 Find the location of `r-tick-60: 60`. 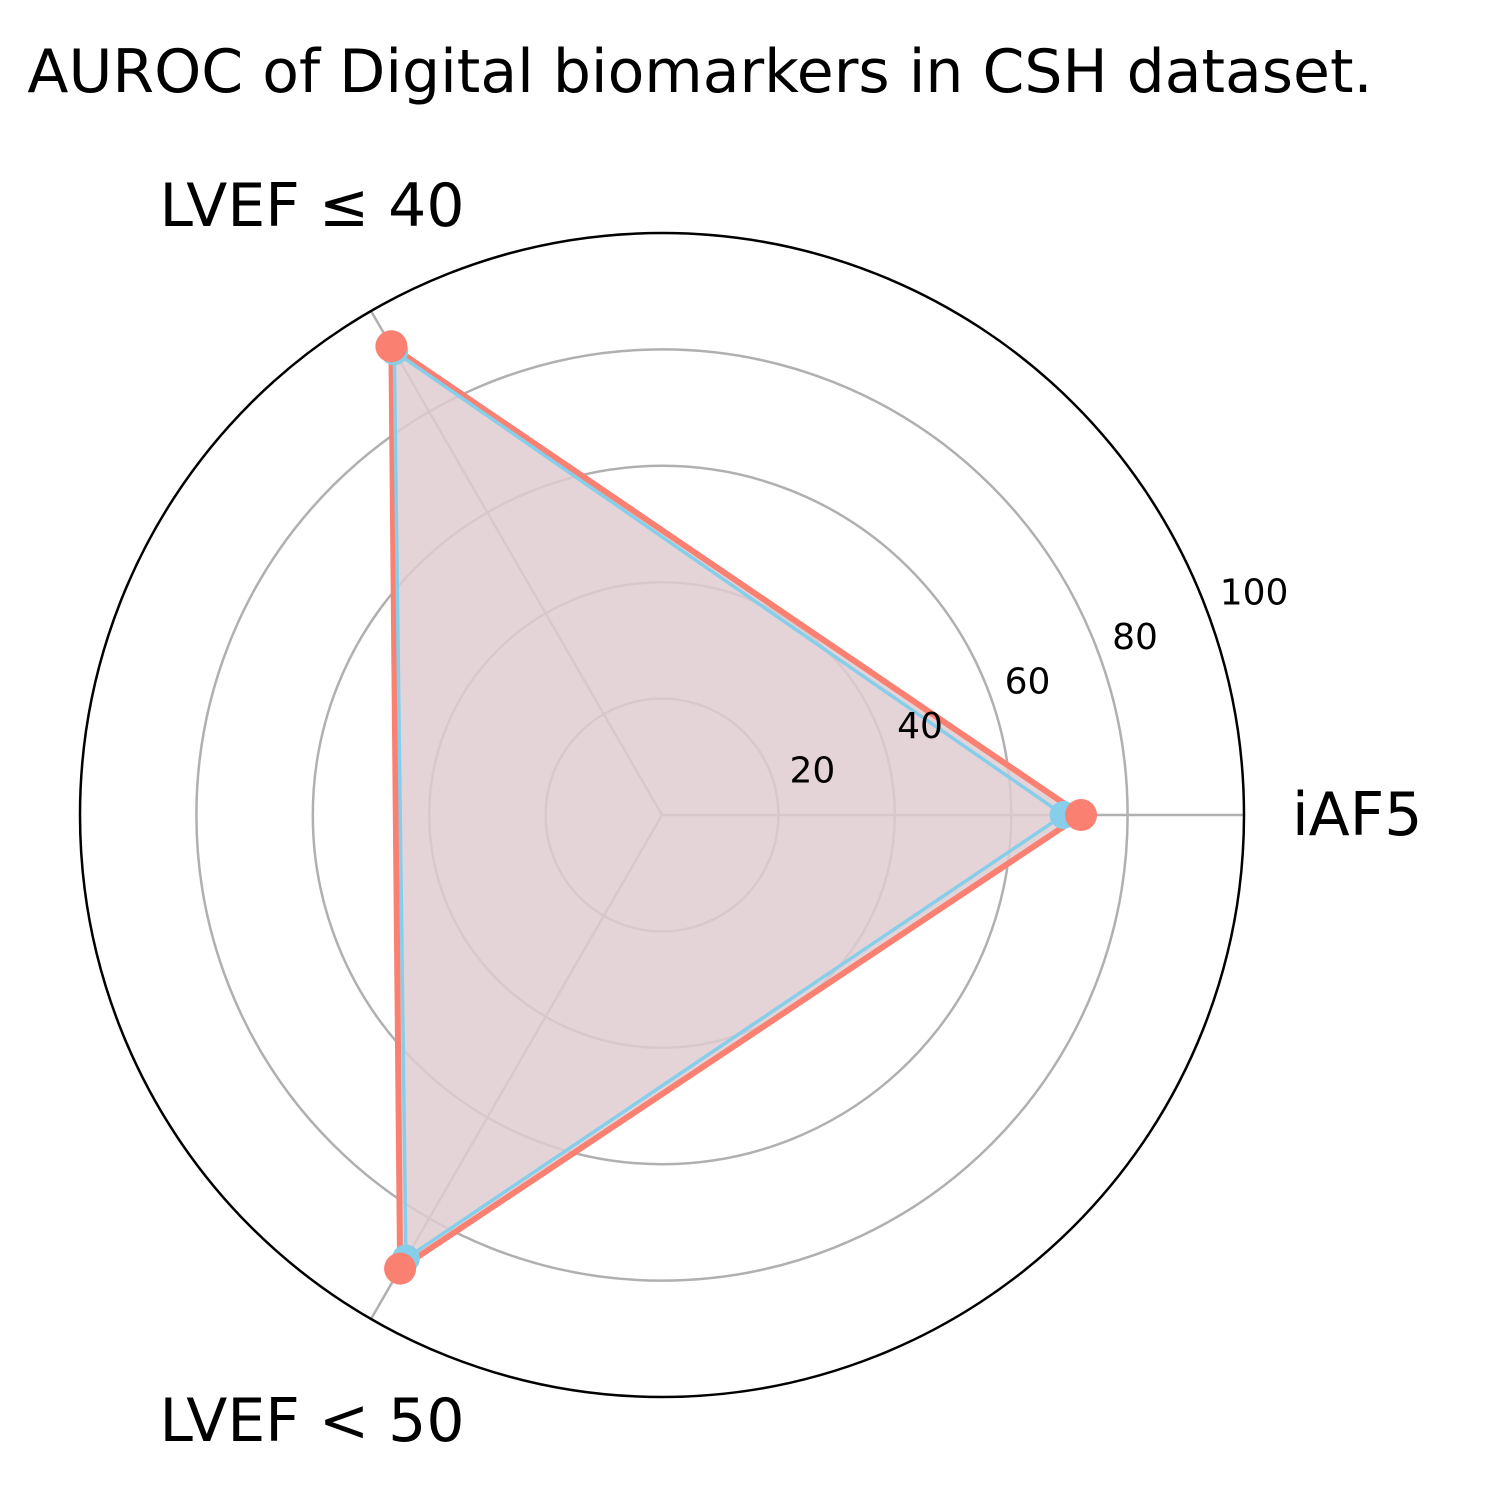

r-tick-60: 60 is located at coordinates (1028, 681).